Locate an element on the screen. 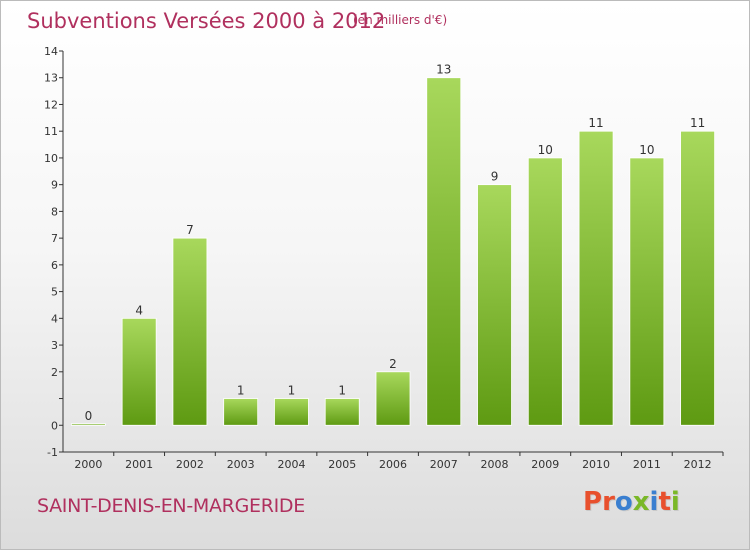  bar-2005 is located at coordinates (342, 412).